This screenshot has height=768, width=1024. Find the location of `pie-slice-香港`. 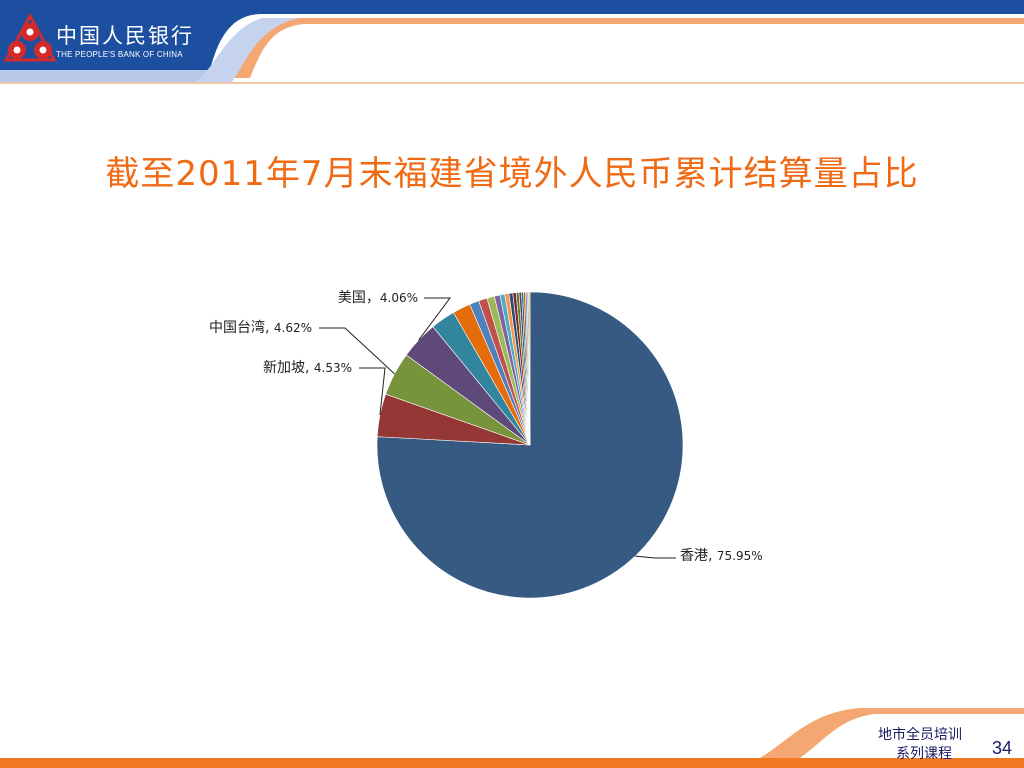

pie-slice-香港 is located at coordinates (530, 445).